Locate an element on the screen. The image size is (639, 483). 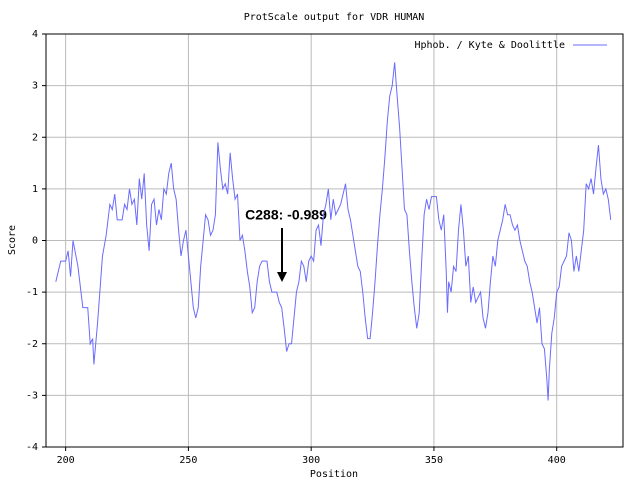
chart-title: ProtScale output for VDR HUMAN is located at coordinates (334, 17).